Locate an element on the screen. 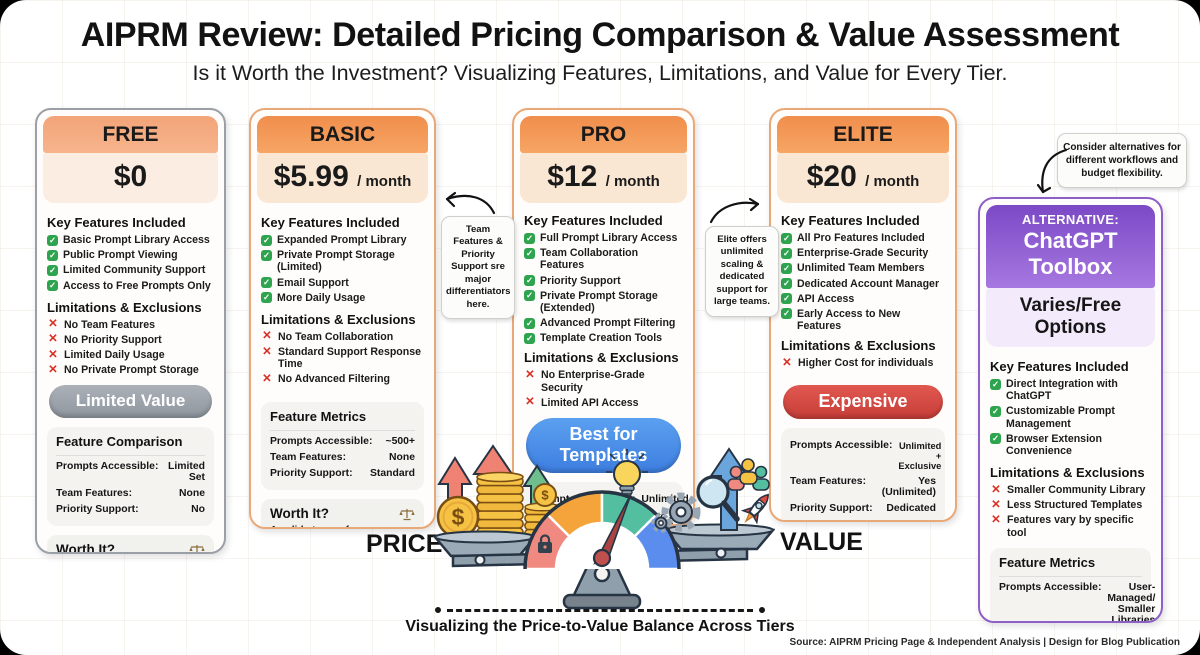 This screenshot has width=1200, height=655. metric-label: Priority Support: is located at coordinates (831, 509).